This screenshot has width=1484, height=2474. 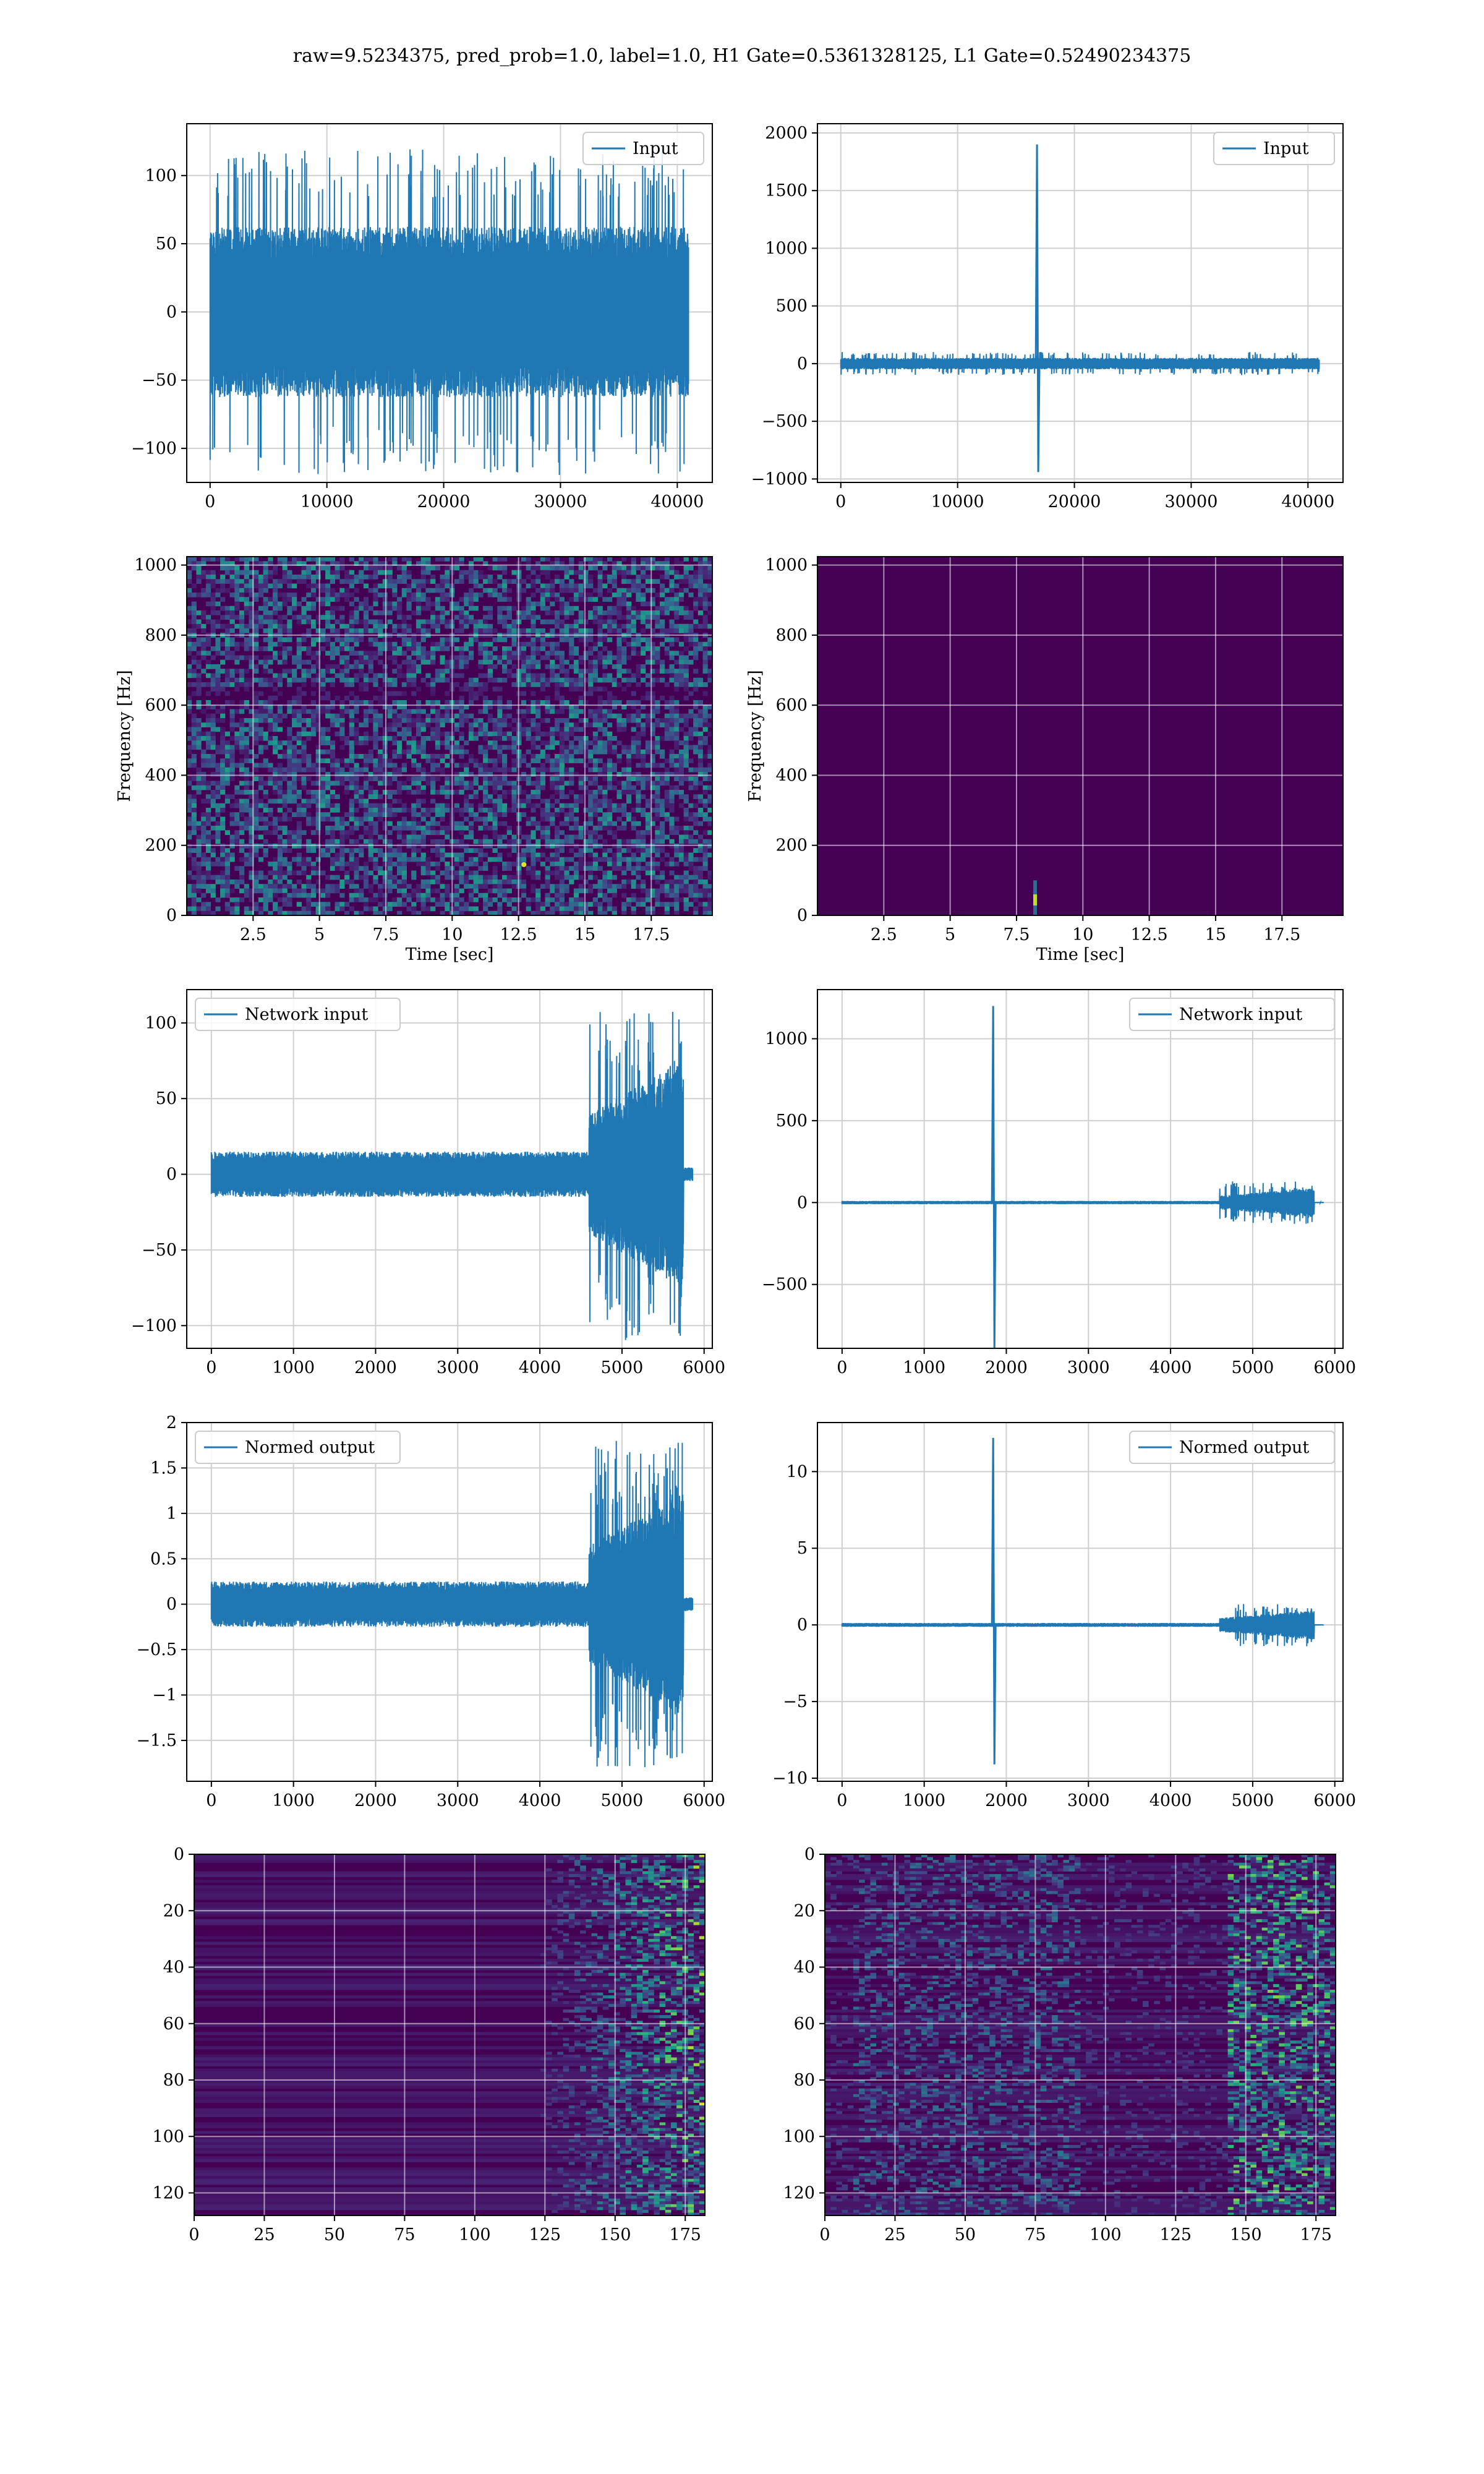 I want to click on h1-network-input-ticks: 0 1000 2000 3000 4000 5000 6000 −100 −50 0 50 100, so click(x=428, y=1195).